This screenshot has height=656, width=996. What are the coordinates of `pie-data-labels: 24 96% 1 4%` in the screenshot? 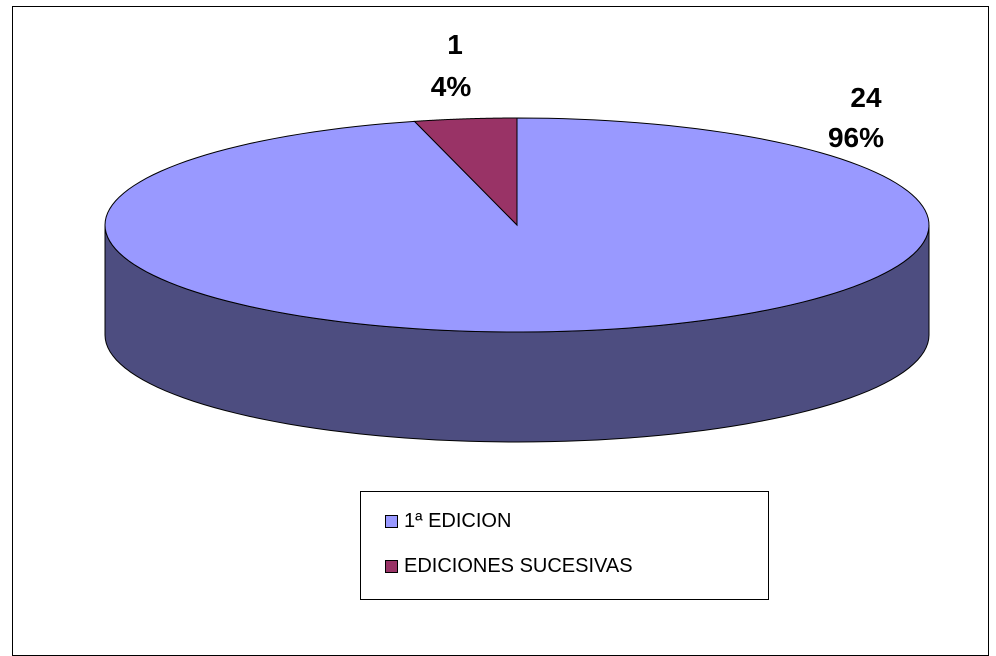 It's located at (657, 91).